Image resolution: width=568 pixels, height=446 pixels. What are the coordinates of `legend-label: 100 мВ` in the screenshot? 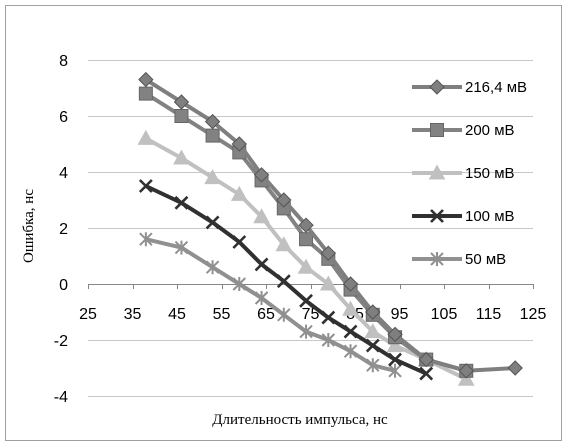 It's located at (490, 216).